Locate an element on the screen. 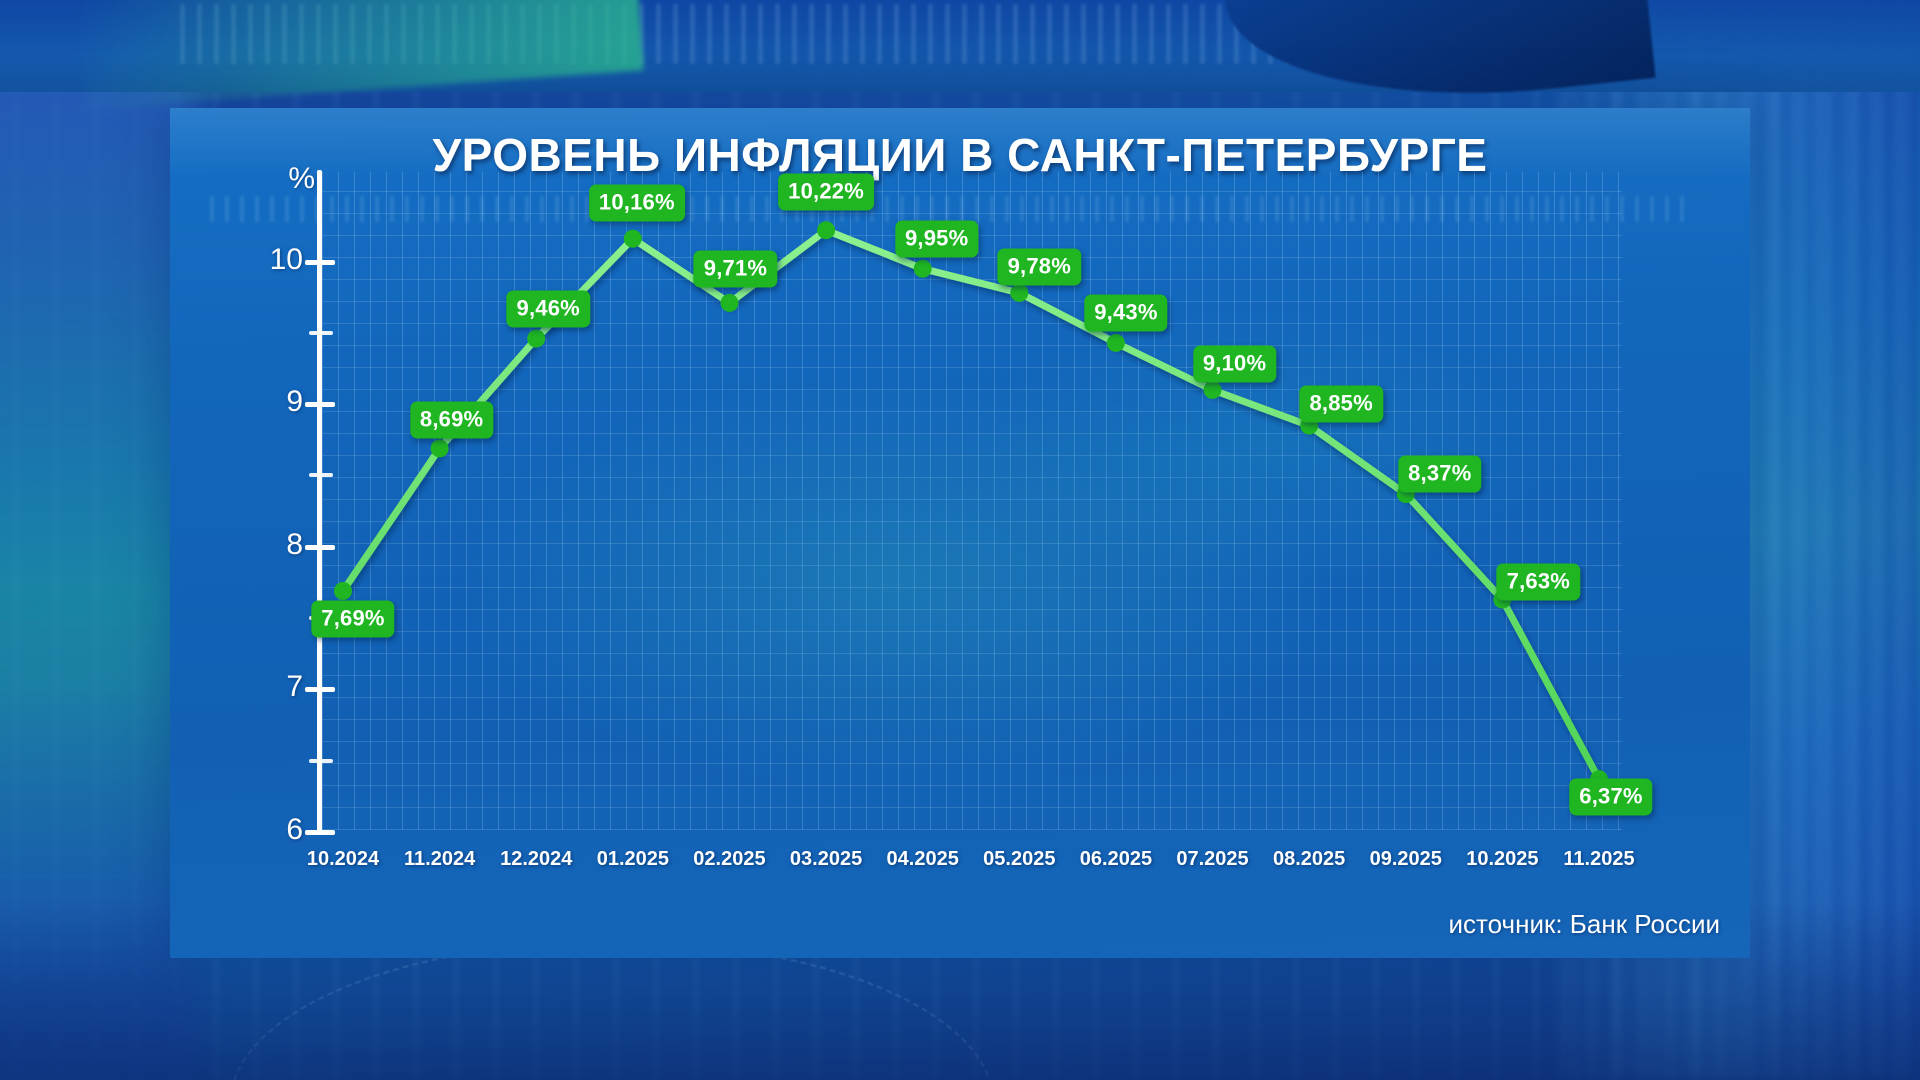 This screenshot has width=1920, height=1080. y-tick-label: 7 is located at coordinates (294, 687).